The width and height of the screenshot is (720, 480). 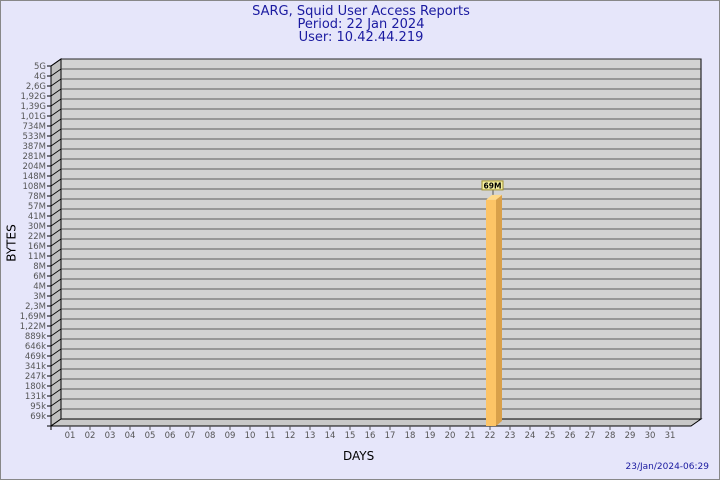 I want to click on x-tick-label: 31, so click(x=670, y=436).